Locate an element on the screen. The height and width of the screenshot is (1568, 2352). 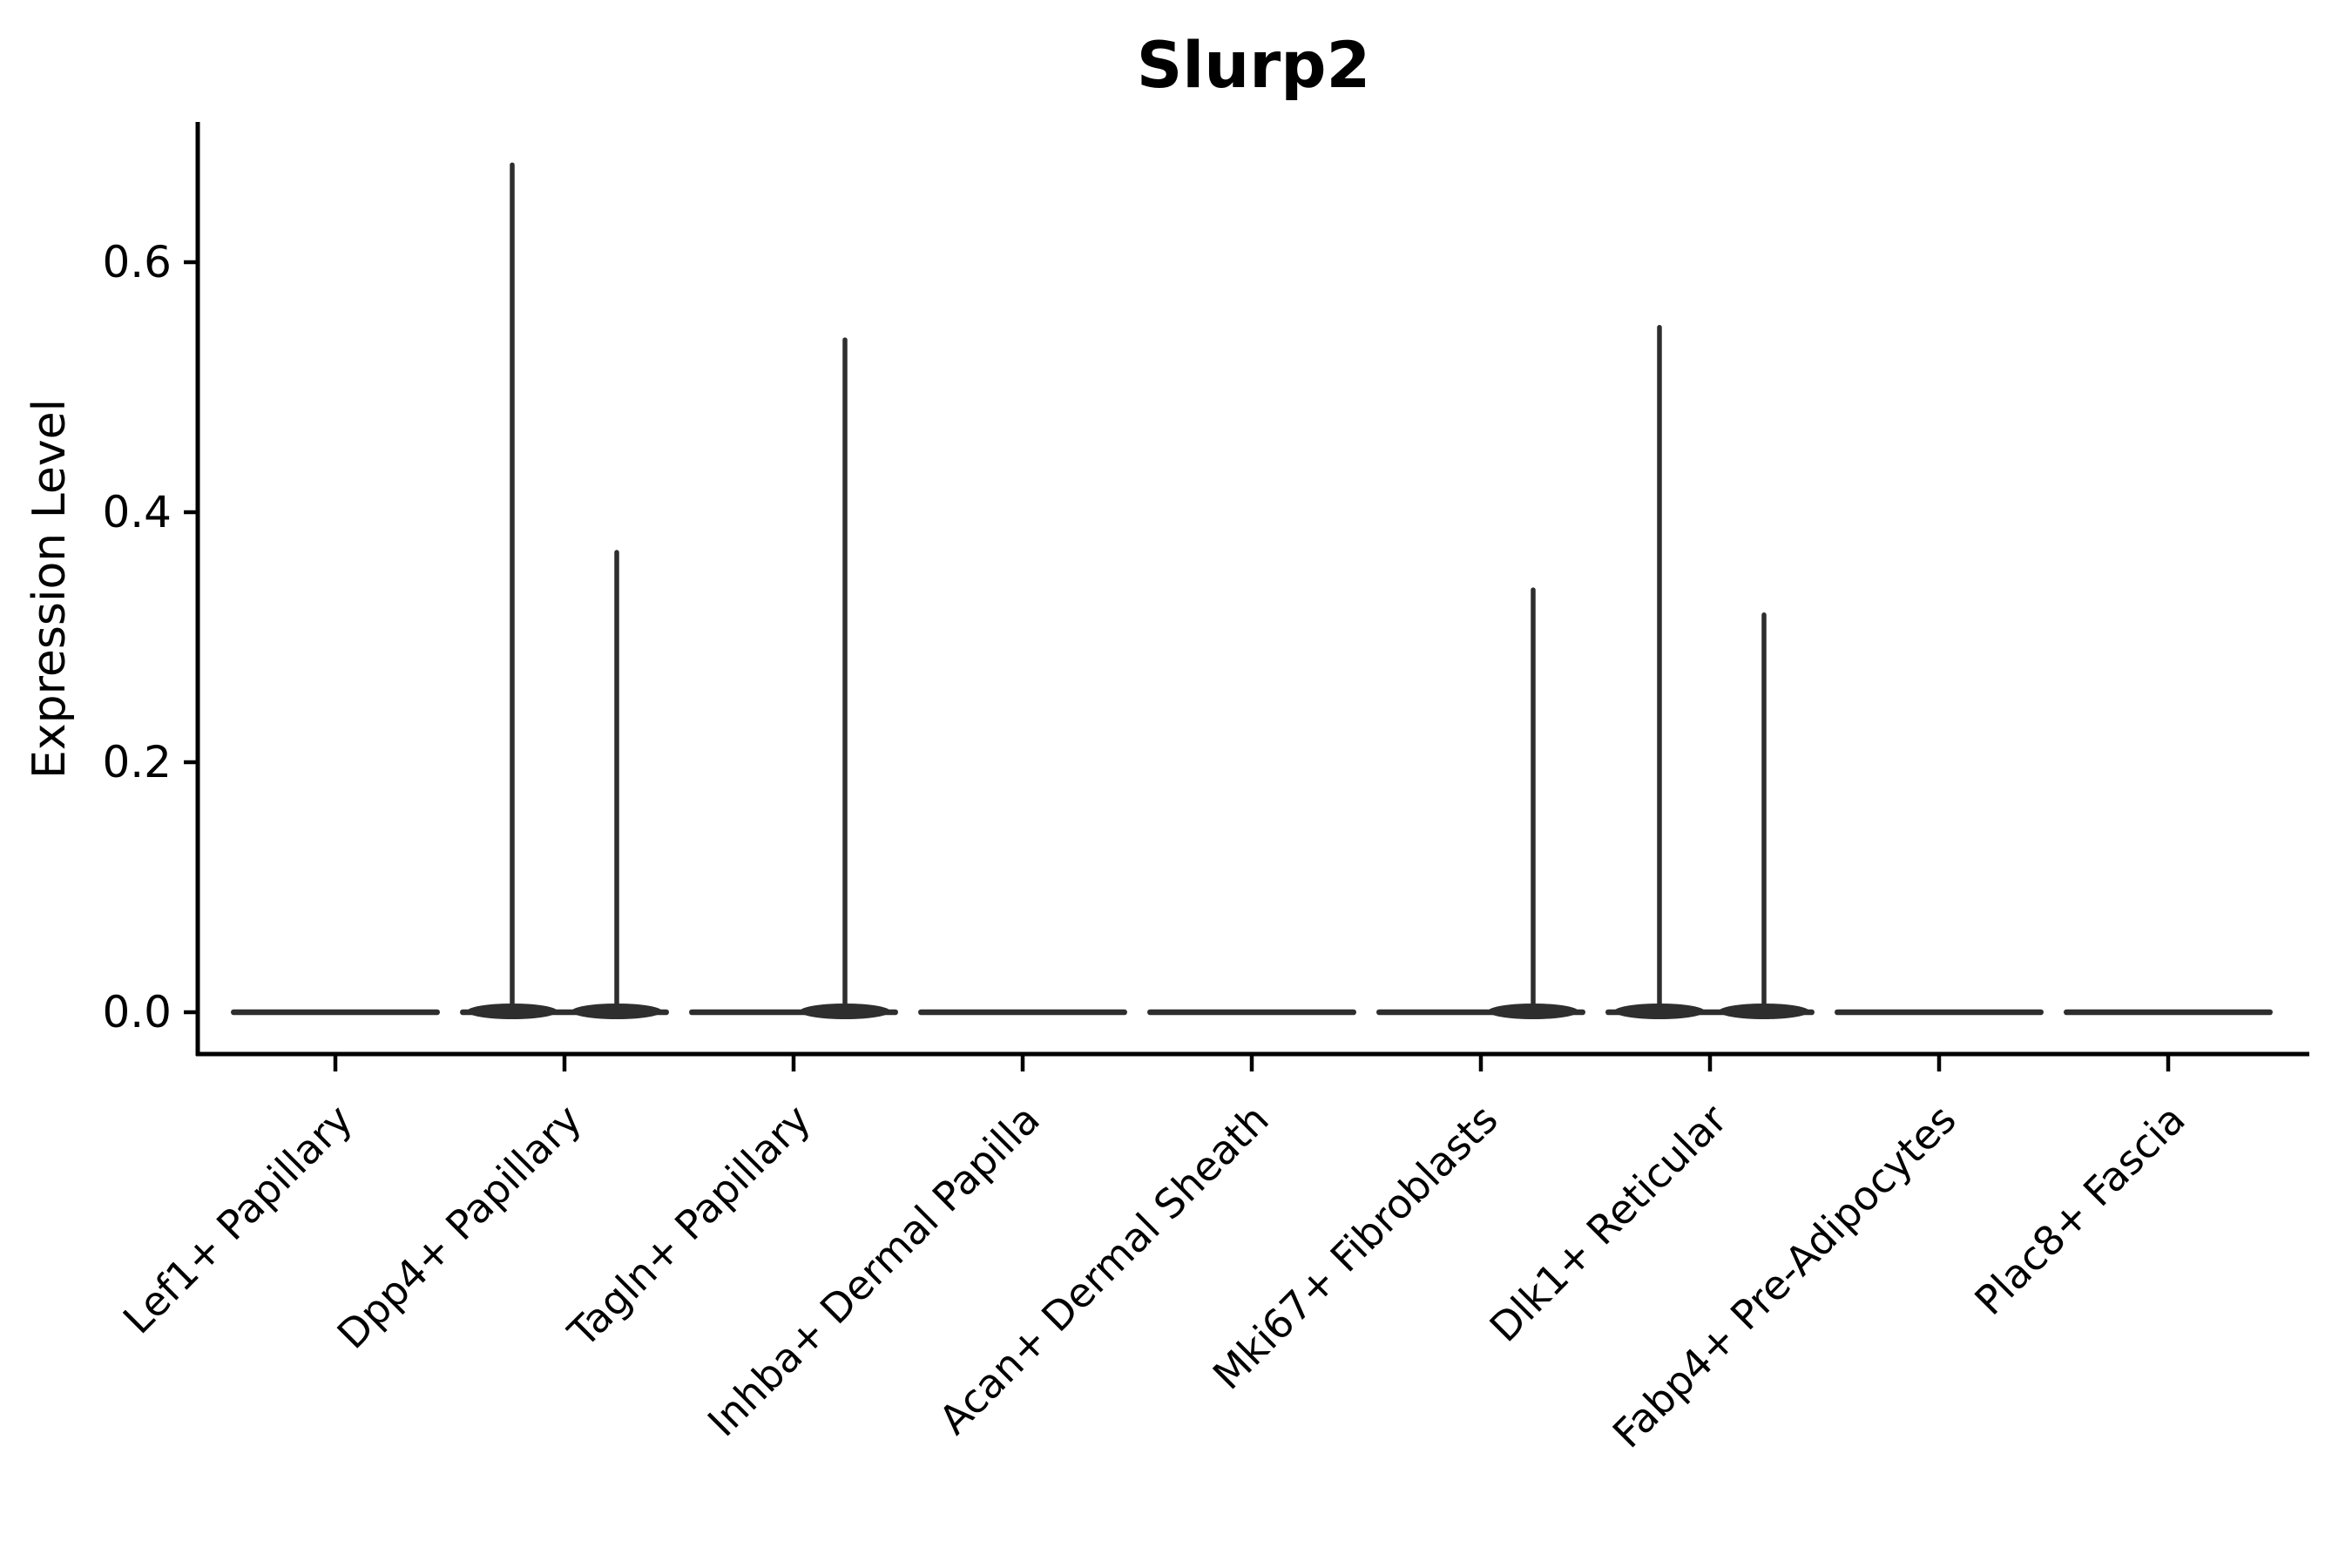
y-tick-label: 0.0 is located at coordinates (137, 1012).